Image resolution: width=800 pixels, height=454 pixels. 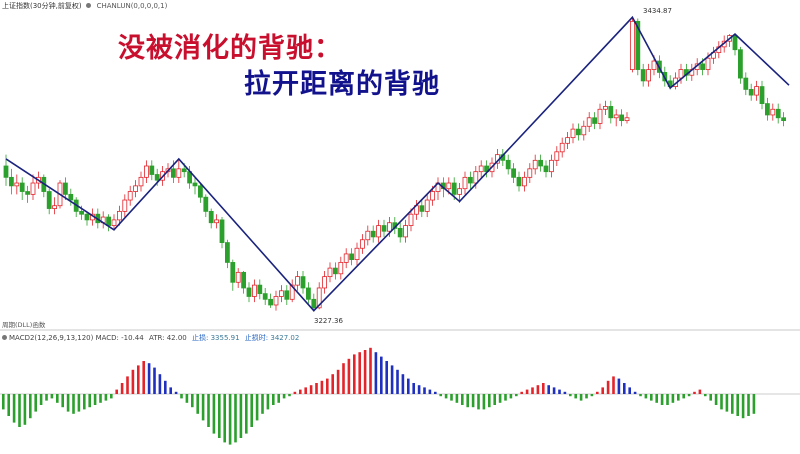 What do you see at coordinates (51, 338) in the screenshot?
I see `macd-indicator-label: MACD2(12,26,9,13,120)` at bounding box center [51, 338].